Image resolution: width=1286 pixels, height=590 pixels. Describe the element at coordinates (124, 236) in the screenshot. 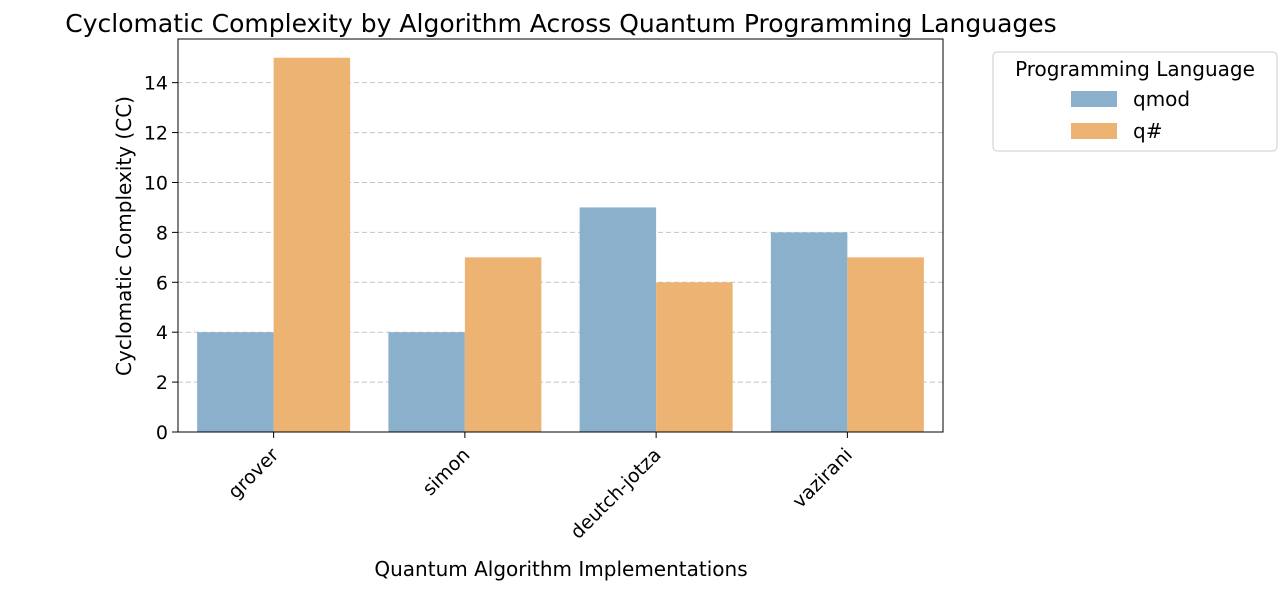

I see `y-axis-label: Cyclomatic Complexity (CC)` at that location.